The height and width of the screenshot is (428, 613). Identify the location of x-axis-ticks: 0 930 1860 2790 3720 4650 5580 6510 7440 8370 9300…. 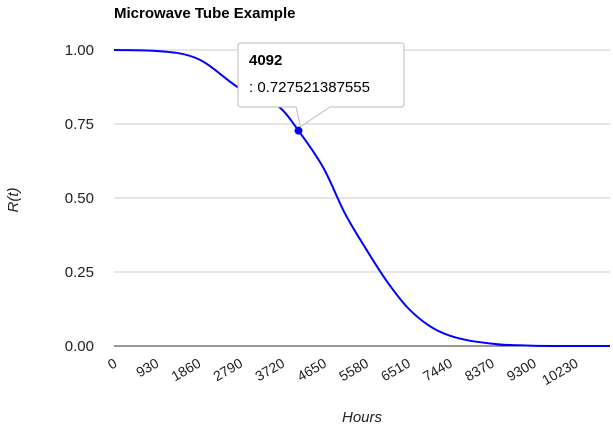
(343, 371).